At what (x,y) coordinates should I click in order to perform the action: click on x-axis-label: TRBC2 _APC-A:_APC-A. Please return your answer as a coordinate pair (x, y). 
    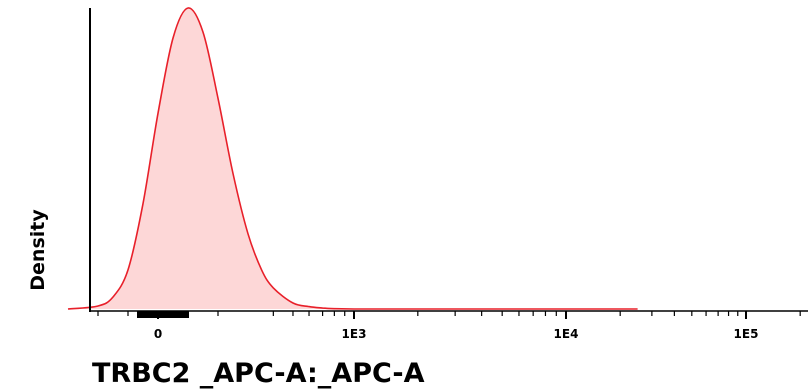
    Looking at the image, I should click on (258, 373).